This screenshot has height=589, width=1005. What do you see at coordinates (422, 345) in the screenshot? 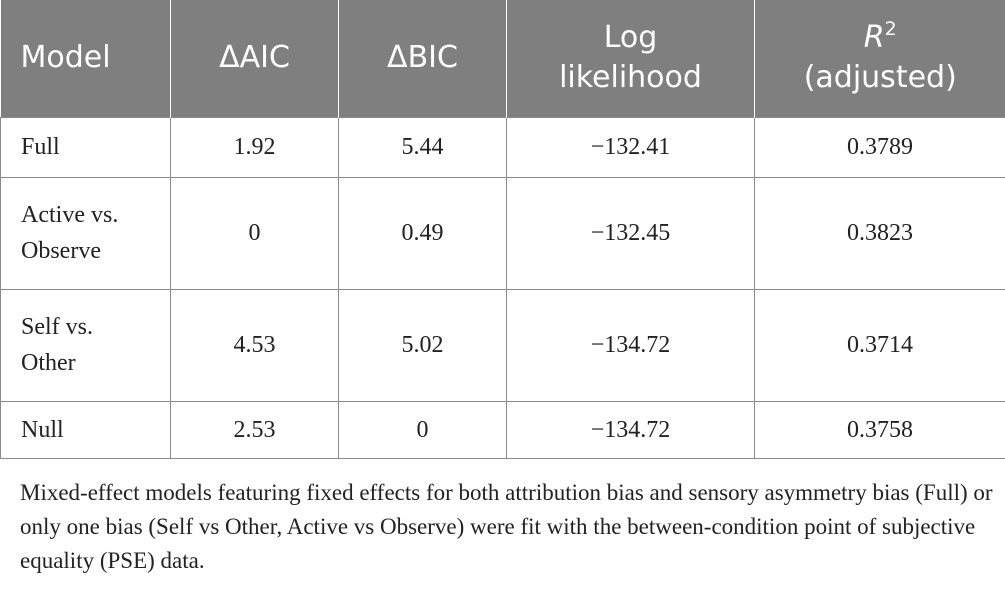
I see `cell-delta-bic: 5.02` at bounding box center [422, 345].